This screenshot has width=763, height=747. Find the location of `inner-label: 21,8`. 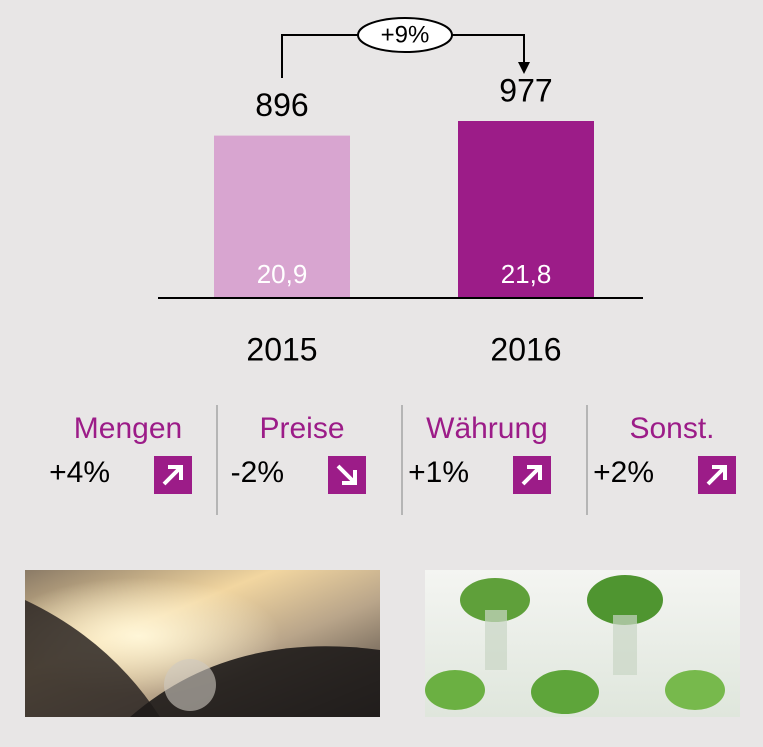

inner-label: 21,8 is located at coordinates (526, 274).